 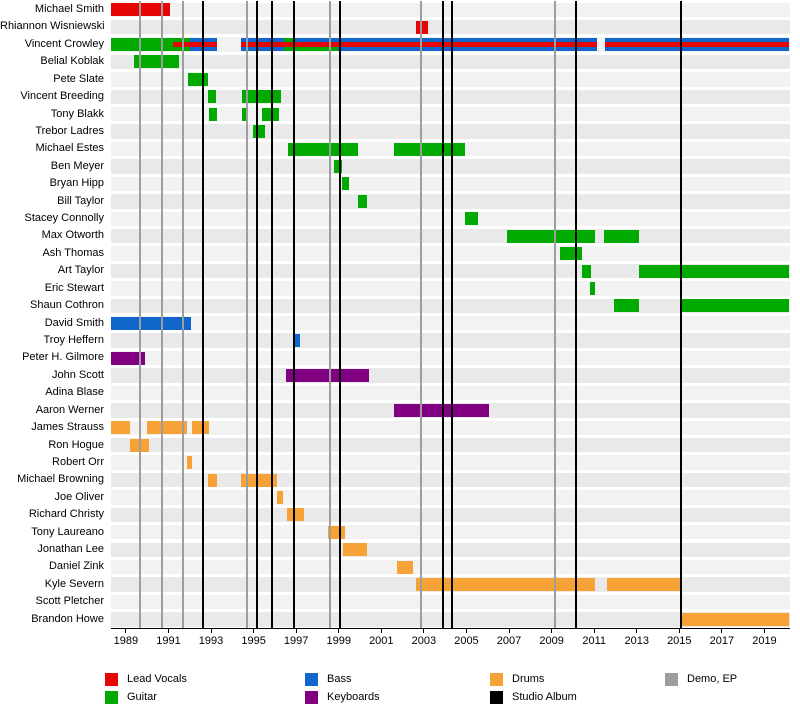 I want to click on member-name: Belial Koblak, so click(x=72, y=61).